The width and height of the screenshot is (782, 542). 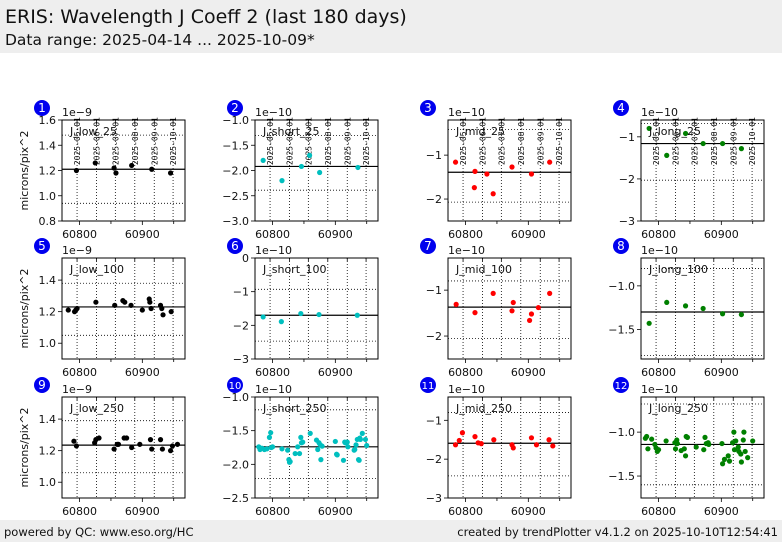 What do you see at coordinates (733, 141) in the screenshot?
I see `date-tick-label: 2025-09-01` at bounding box center [733, 141].